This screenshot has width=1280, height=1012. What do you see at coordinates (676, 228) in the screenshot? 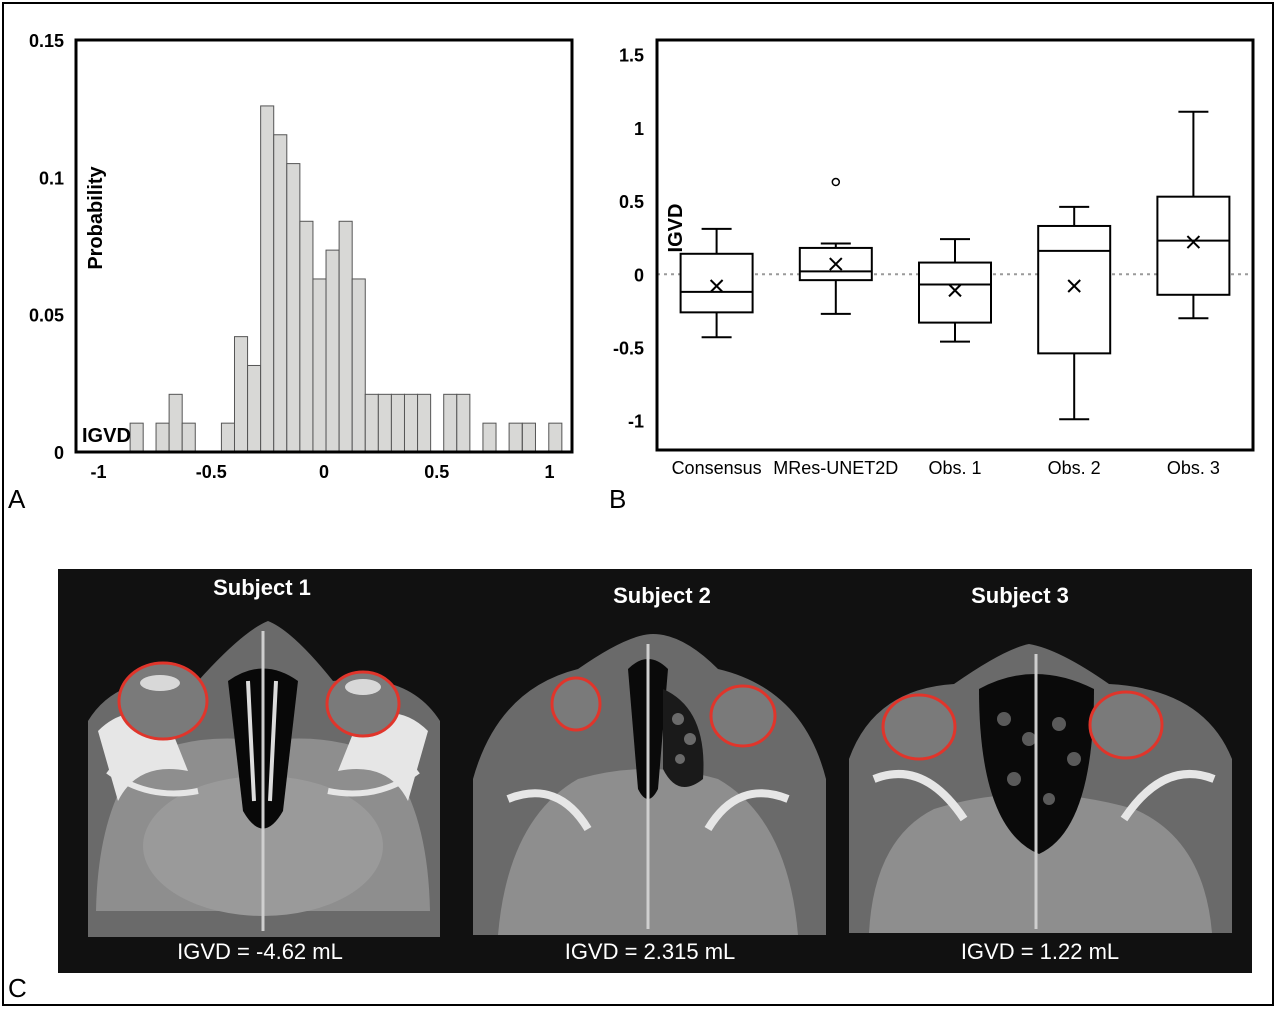
I see `boxplot-y-label: IGVD` at bounding box center [676, 228].